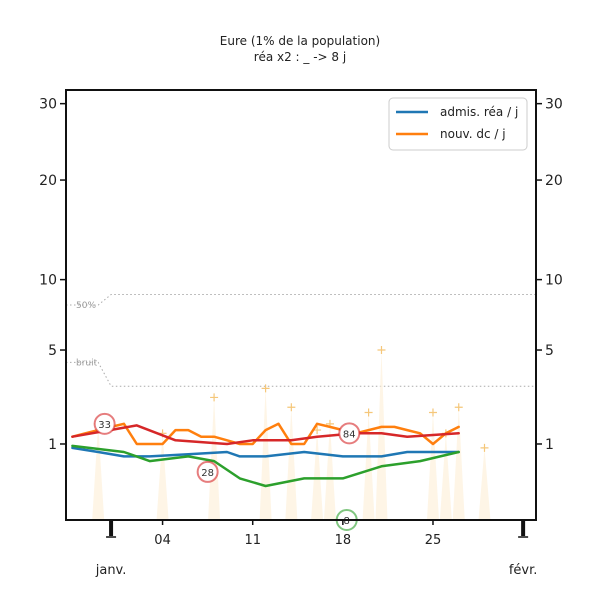 This screenshot has height=600, width=600. Describe the element at coordinates (554, 281) in the screenshot. I see `y-tick-label-right: 10` at that location.